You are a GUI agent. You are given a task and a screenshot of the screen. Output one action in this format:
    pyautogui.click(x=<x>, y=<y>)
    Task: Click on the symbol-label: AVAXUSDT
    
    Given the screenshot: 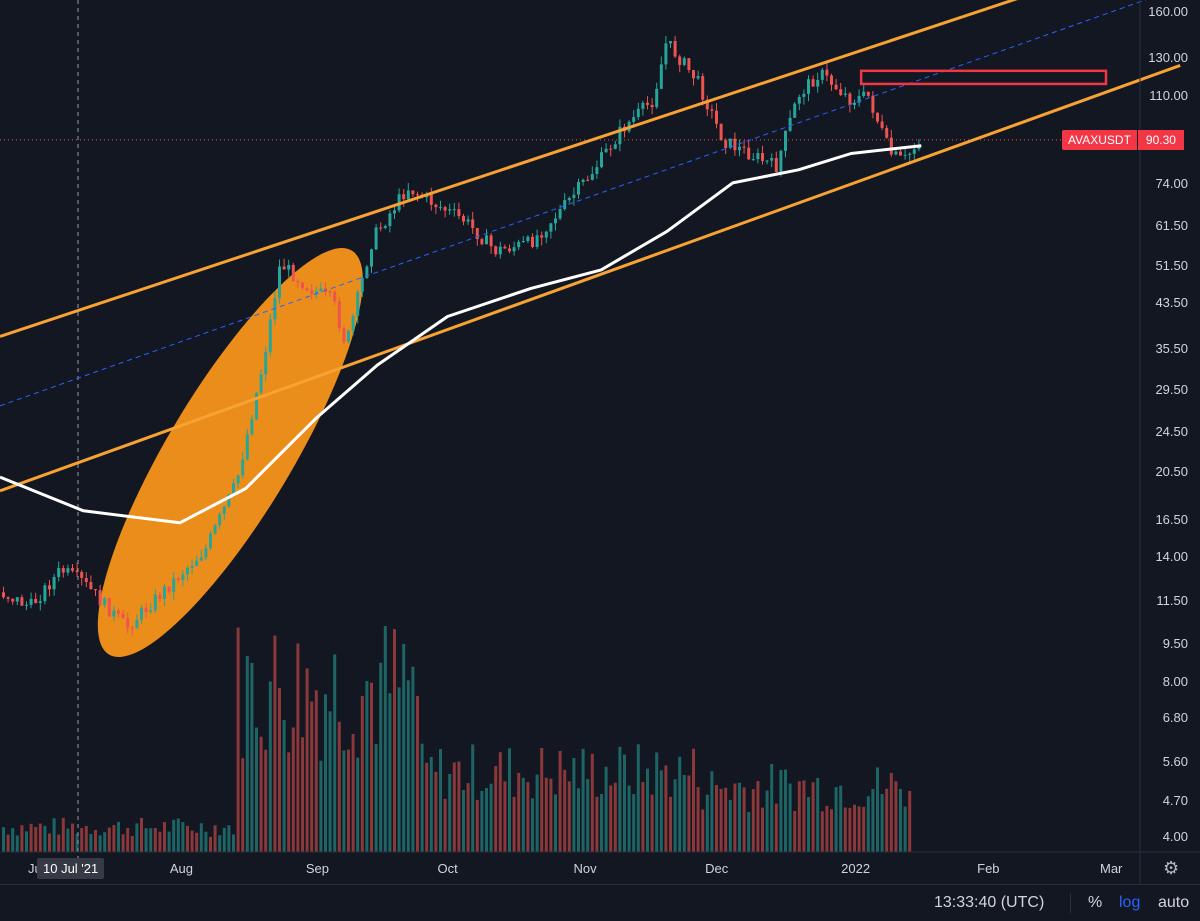 What is the action you would take?
    pyautogui.click(x=1099, y=140)
    